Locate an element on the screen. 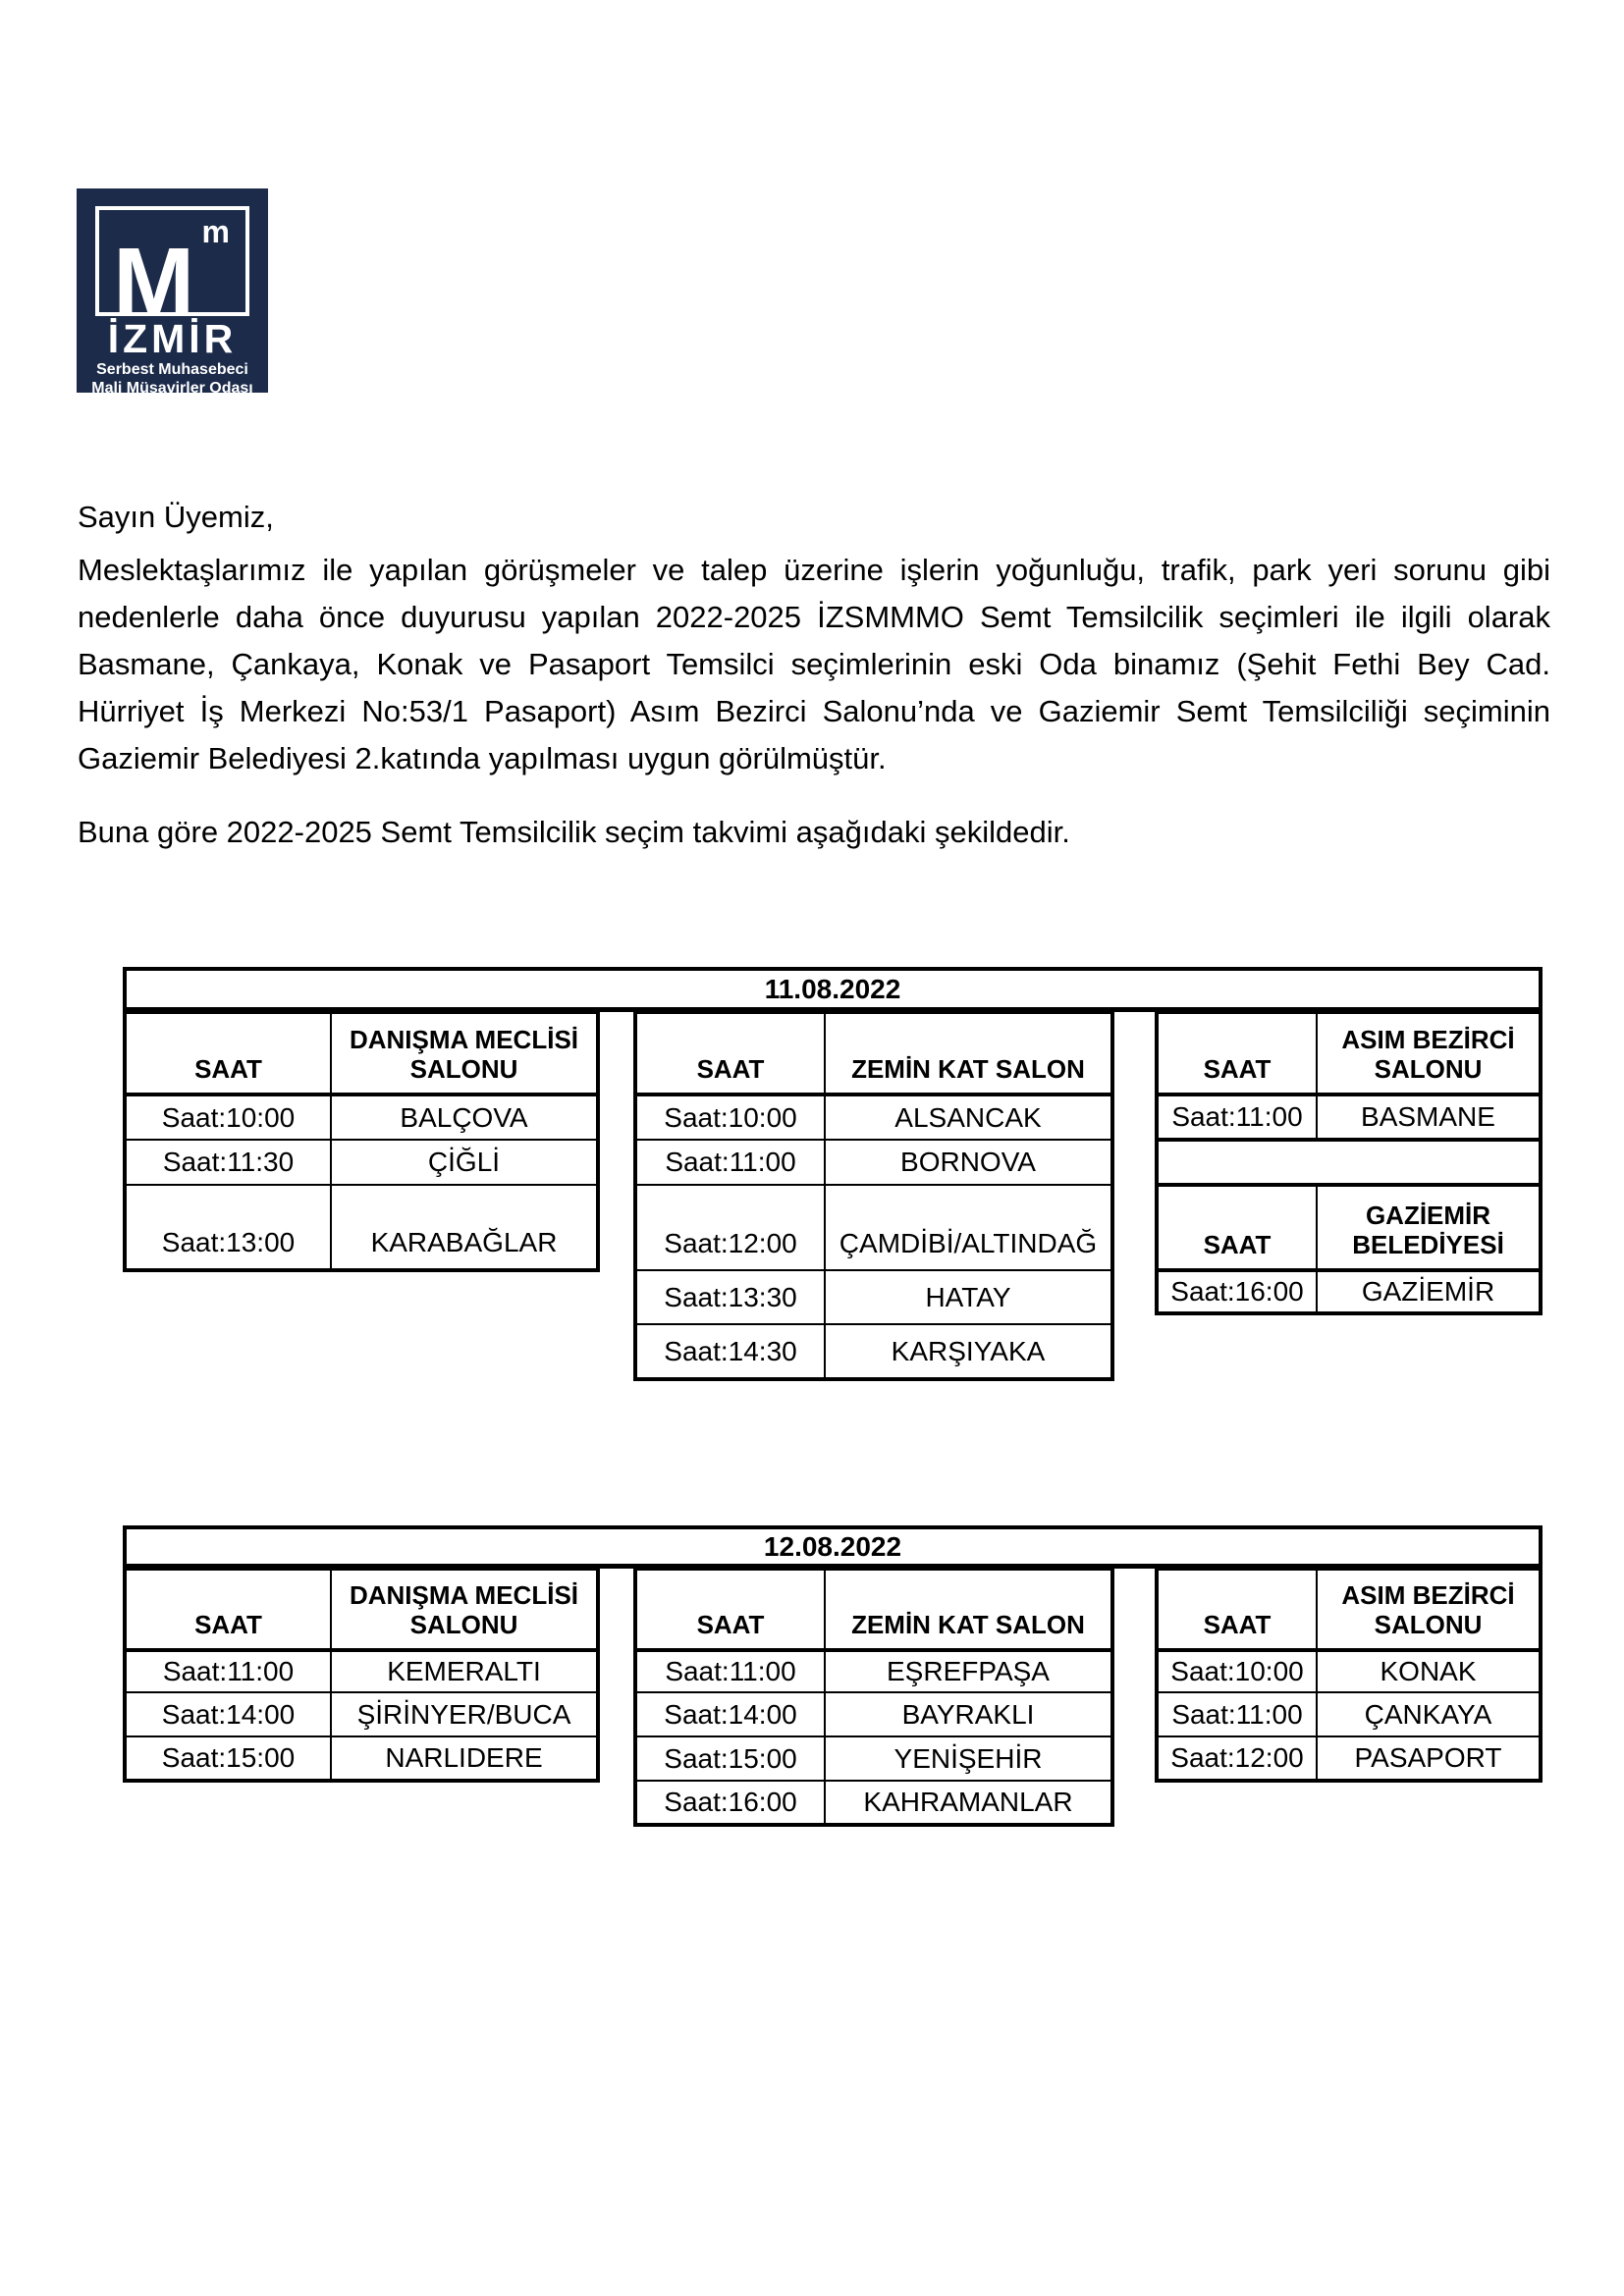  venue-cell: KARŞIYAKA is located at coordinates (968, 1351).